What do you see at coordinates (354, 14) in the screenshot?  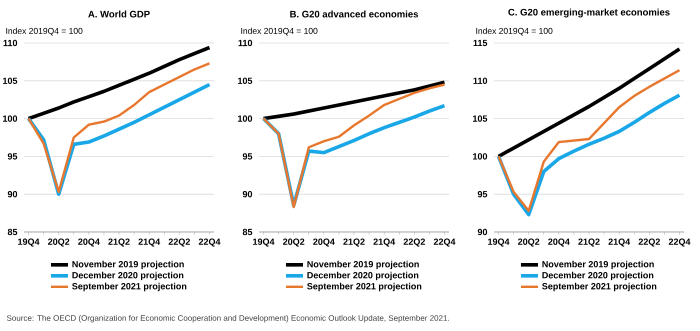 I see `chart-title: B. G20 advanced economies` at bounding box center [354, 14].